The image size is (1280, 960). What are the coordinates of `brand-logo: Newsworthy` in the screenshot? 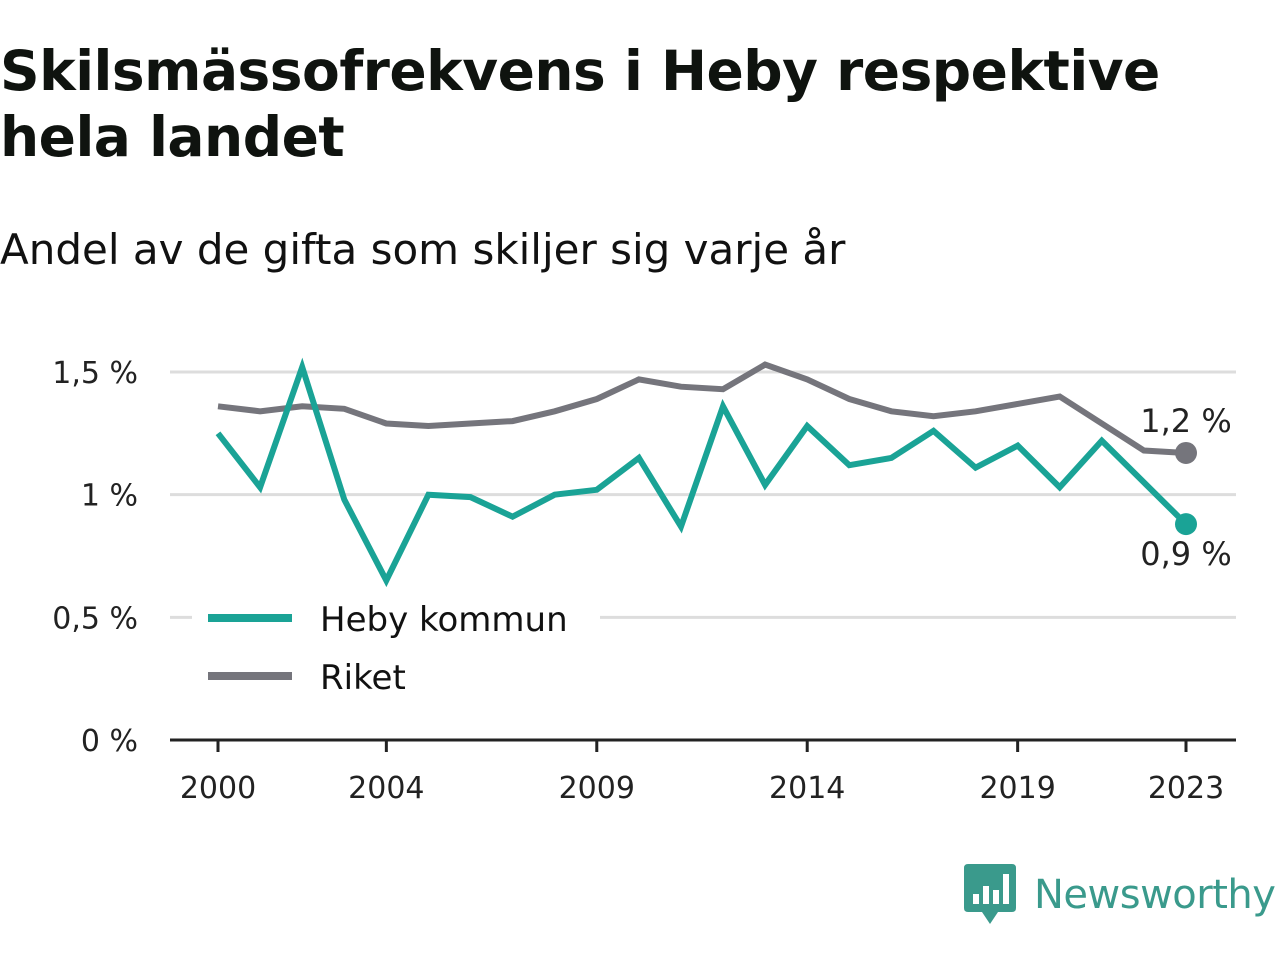 It's located at (1120, 895).